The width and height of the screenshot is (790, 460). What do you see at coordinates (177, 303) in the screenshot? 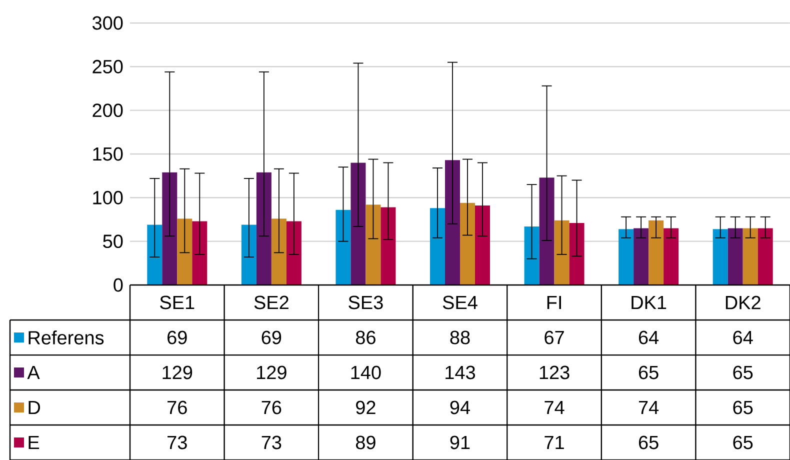
I see `x-tick-label: SE1` at bounding box center [177, 303].